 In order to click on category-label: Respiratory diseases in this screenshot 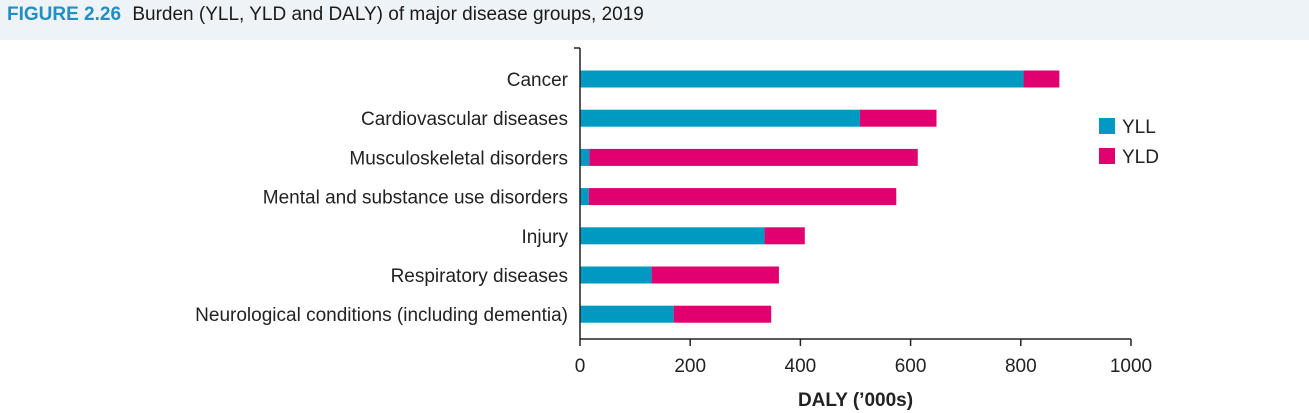, I will do `click(479, 276)`.